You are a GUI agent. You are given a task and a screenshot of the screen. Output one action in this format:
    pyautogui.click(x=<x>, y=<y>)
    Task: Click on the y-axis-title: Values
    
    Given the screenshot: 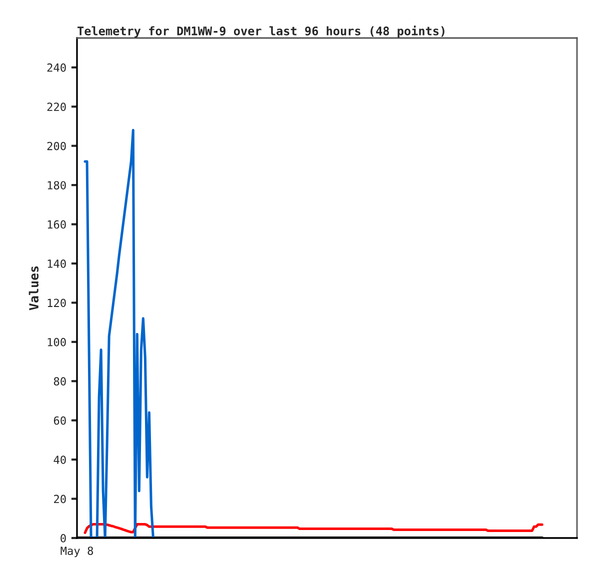 What is the action you would take?
    pyautogui.click(x=33, y=288)
    